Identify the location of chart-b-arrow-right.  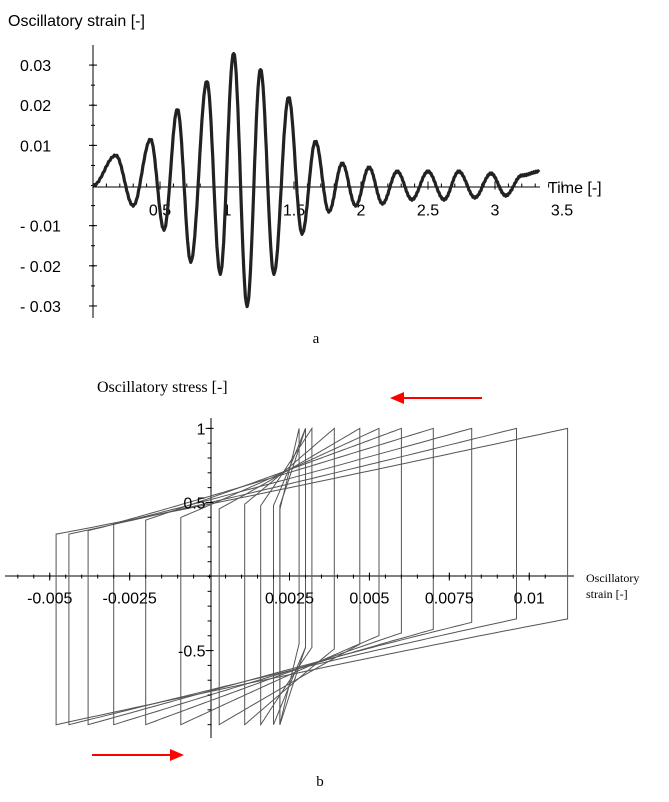
(138, 755).